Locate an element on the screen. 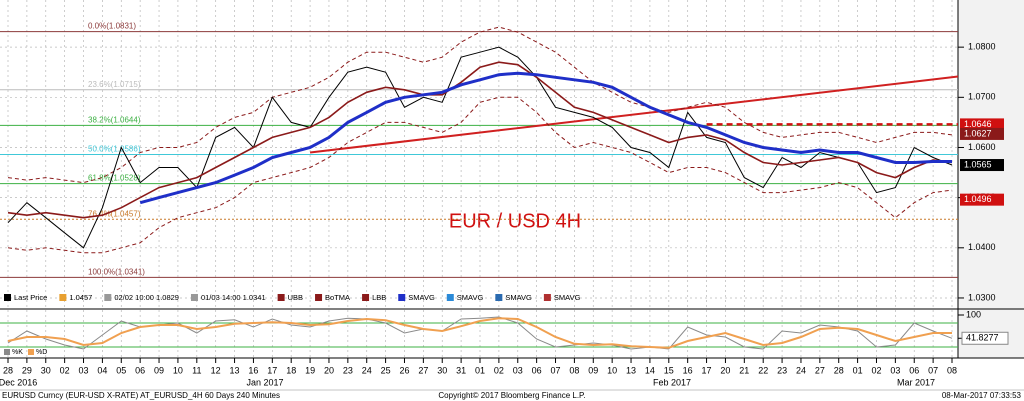 This screenshot has width=1024, height=401. x-tick-label: 11 is located at coordinates (196, 370).